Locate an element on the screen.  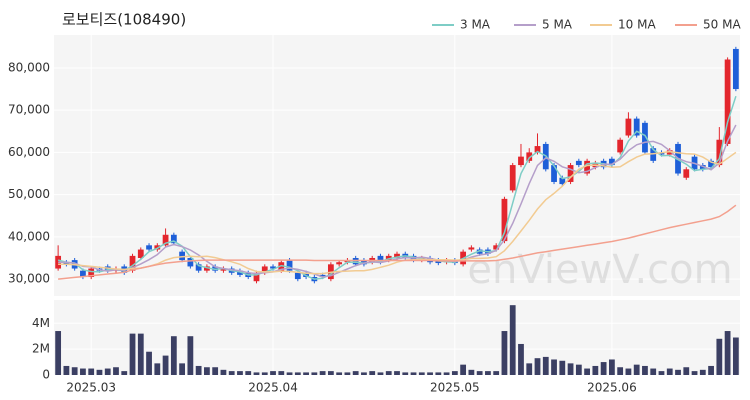
y-tick-label: 4M is located at coordinates (41, 323).